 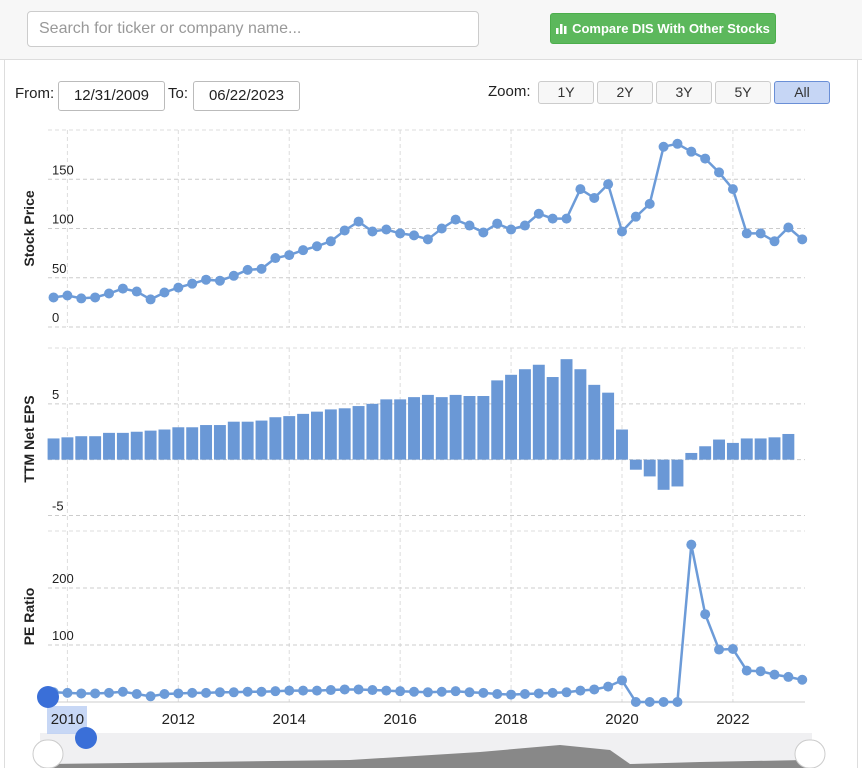 I want to click on to-date: 06/22/2023, so click(x=246, y=96).